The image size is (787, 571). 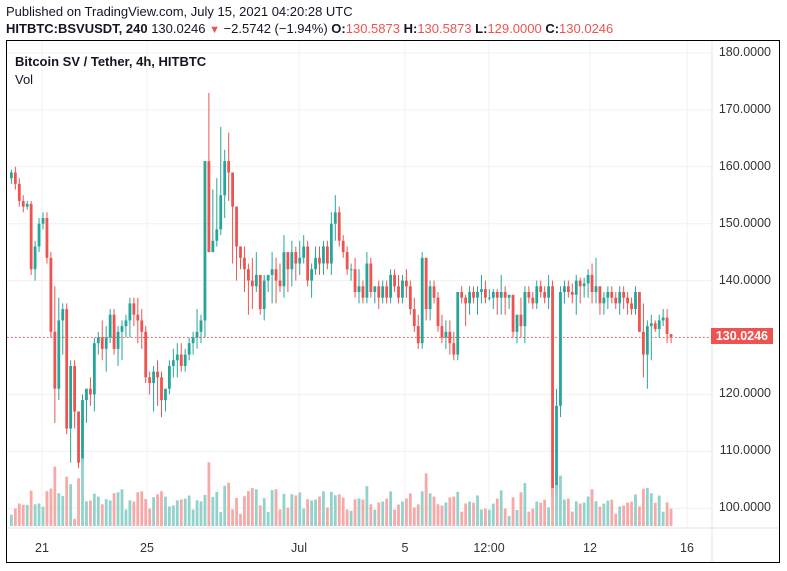 What do you see at coordinates (744, 279) in the screenshot?
I see `price-tick-label: 140.0000` at bounding box center [744, 279].